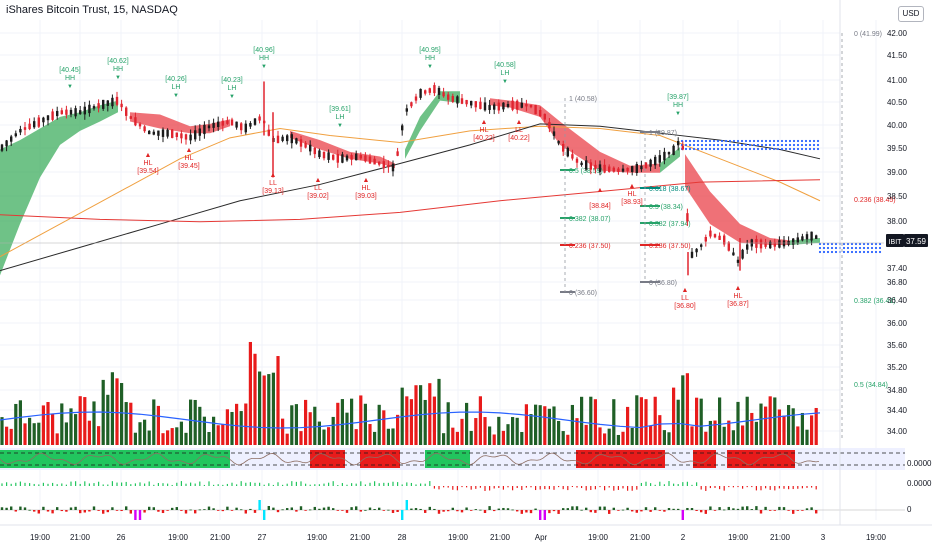  What do you see at coordinates (897, 300) in the screenshot?
I see `price-tick-label: 36.40` at bounding box center [897, 300].